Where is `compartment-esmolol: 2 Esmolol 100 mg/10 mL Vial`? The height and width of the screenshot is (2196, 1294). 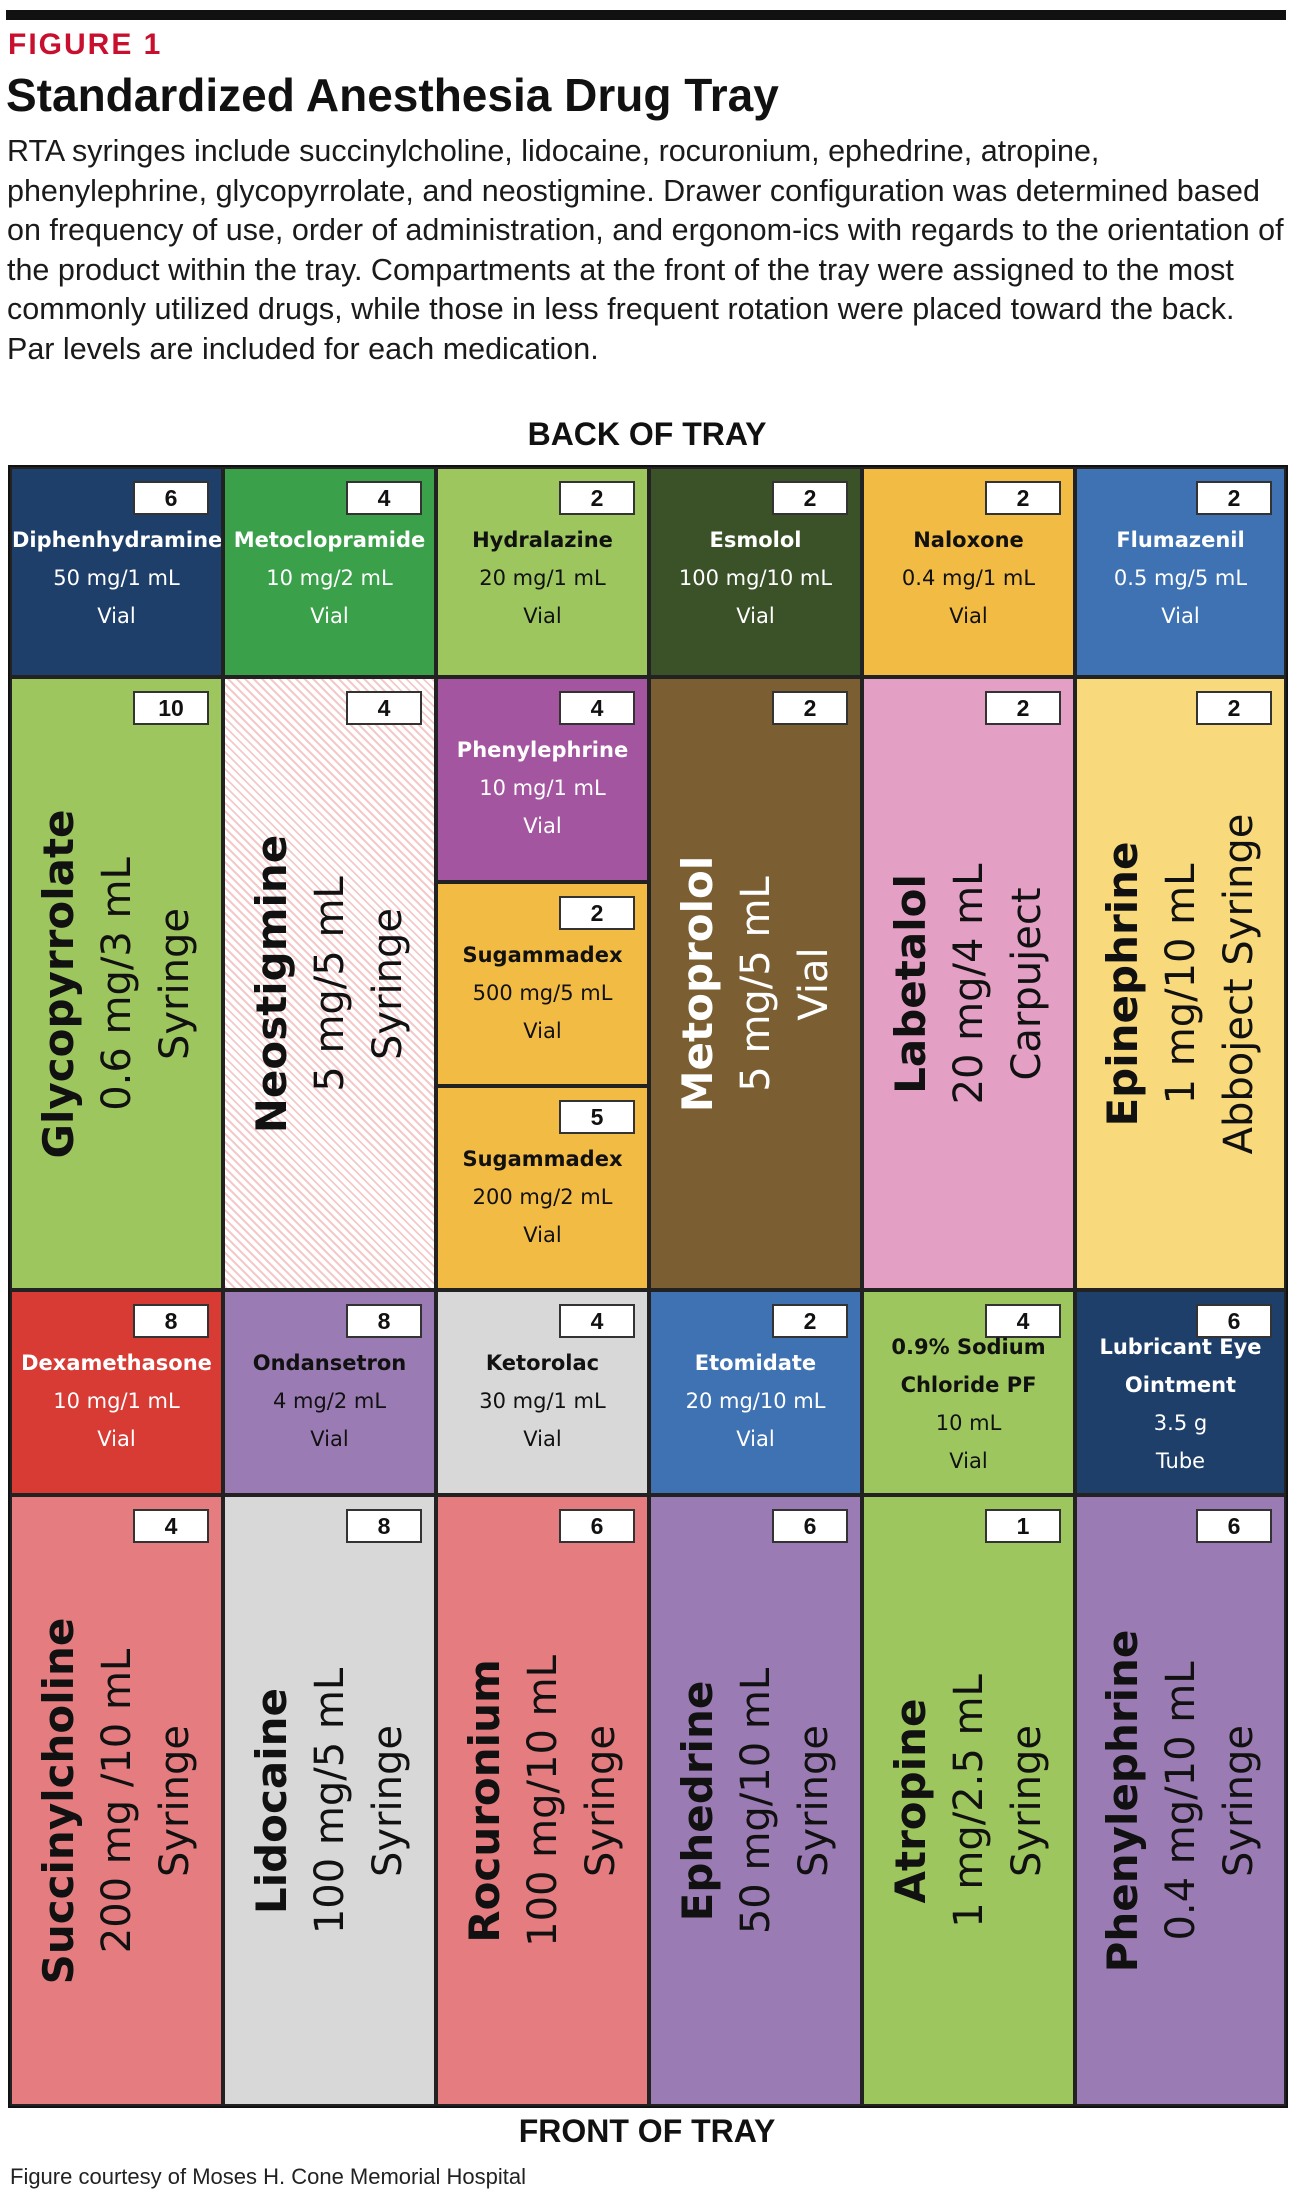 compartment-esmolol: 2 Esmolol 100 mg/10 mL Vial is located at coordinates (755, 572).